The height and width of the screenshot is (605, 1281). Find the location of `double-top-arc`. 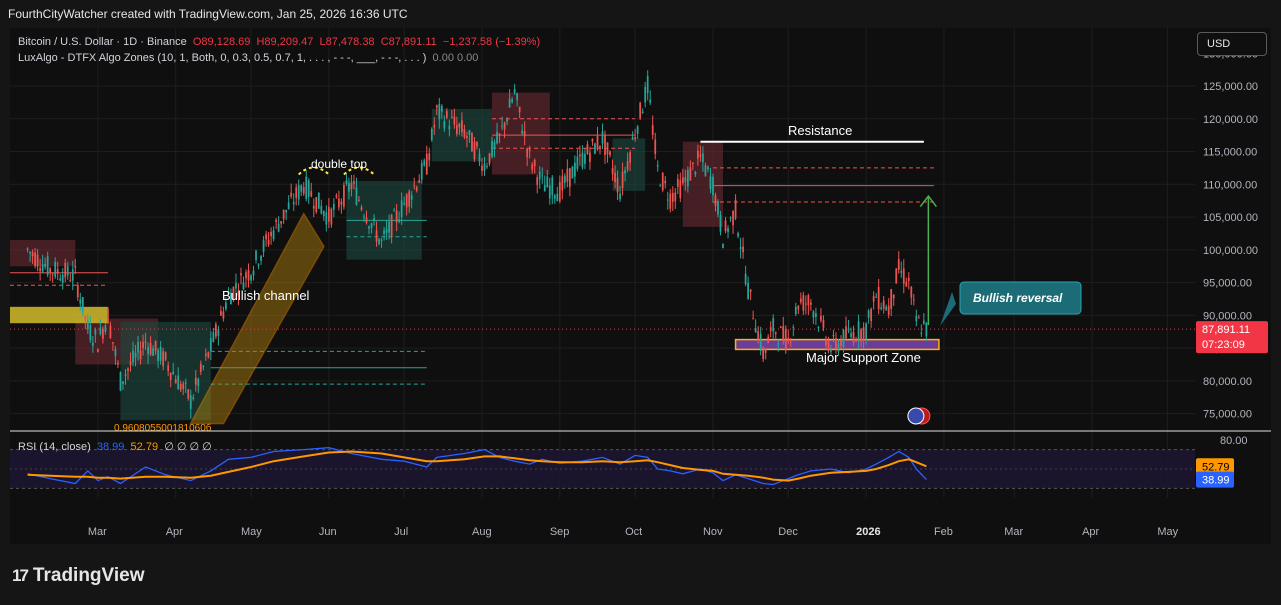

double-top-arc is located at coordinates (314, 171).